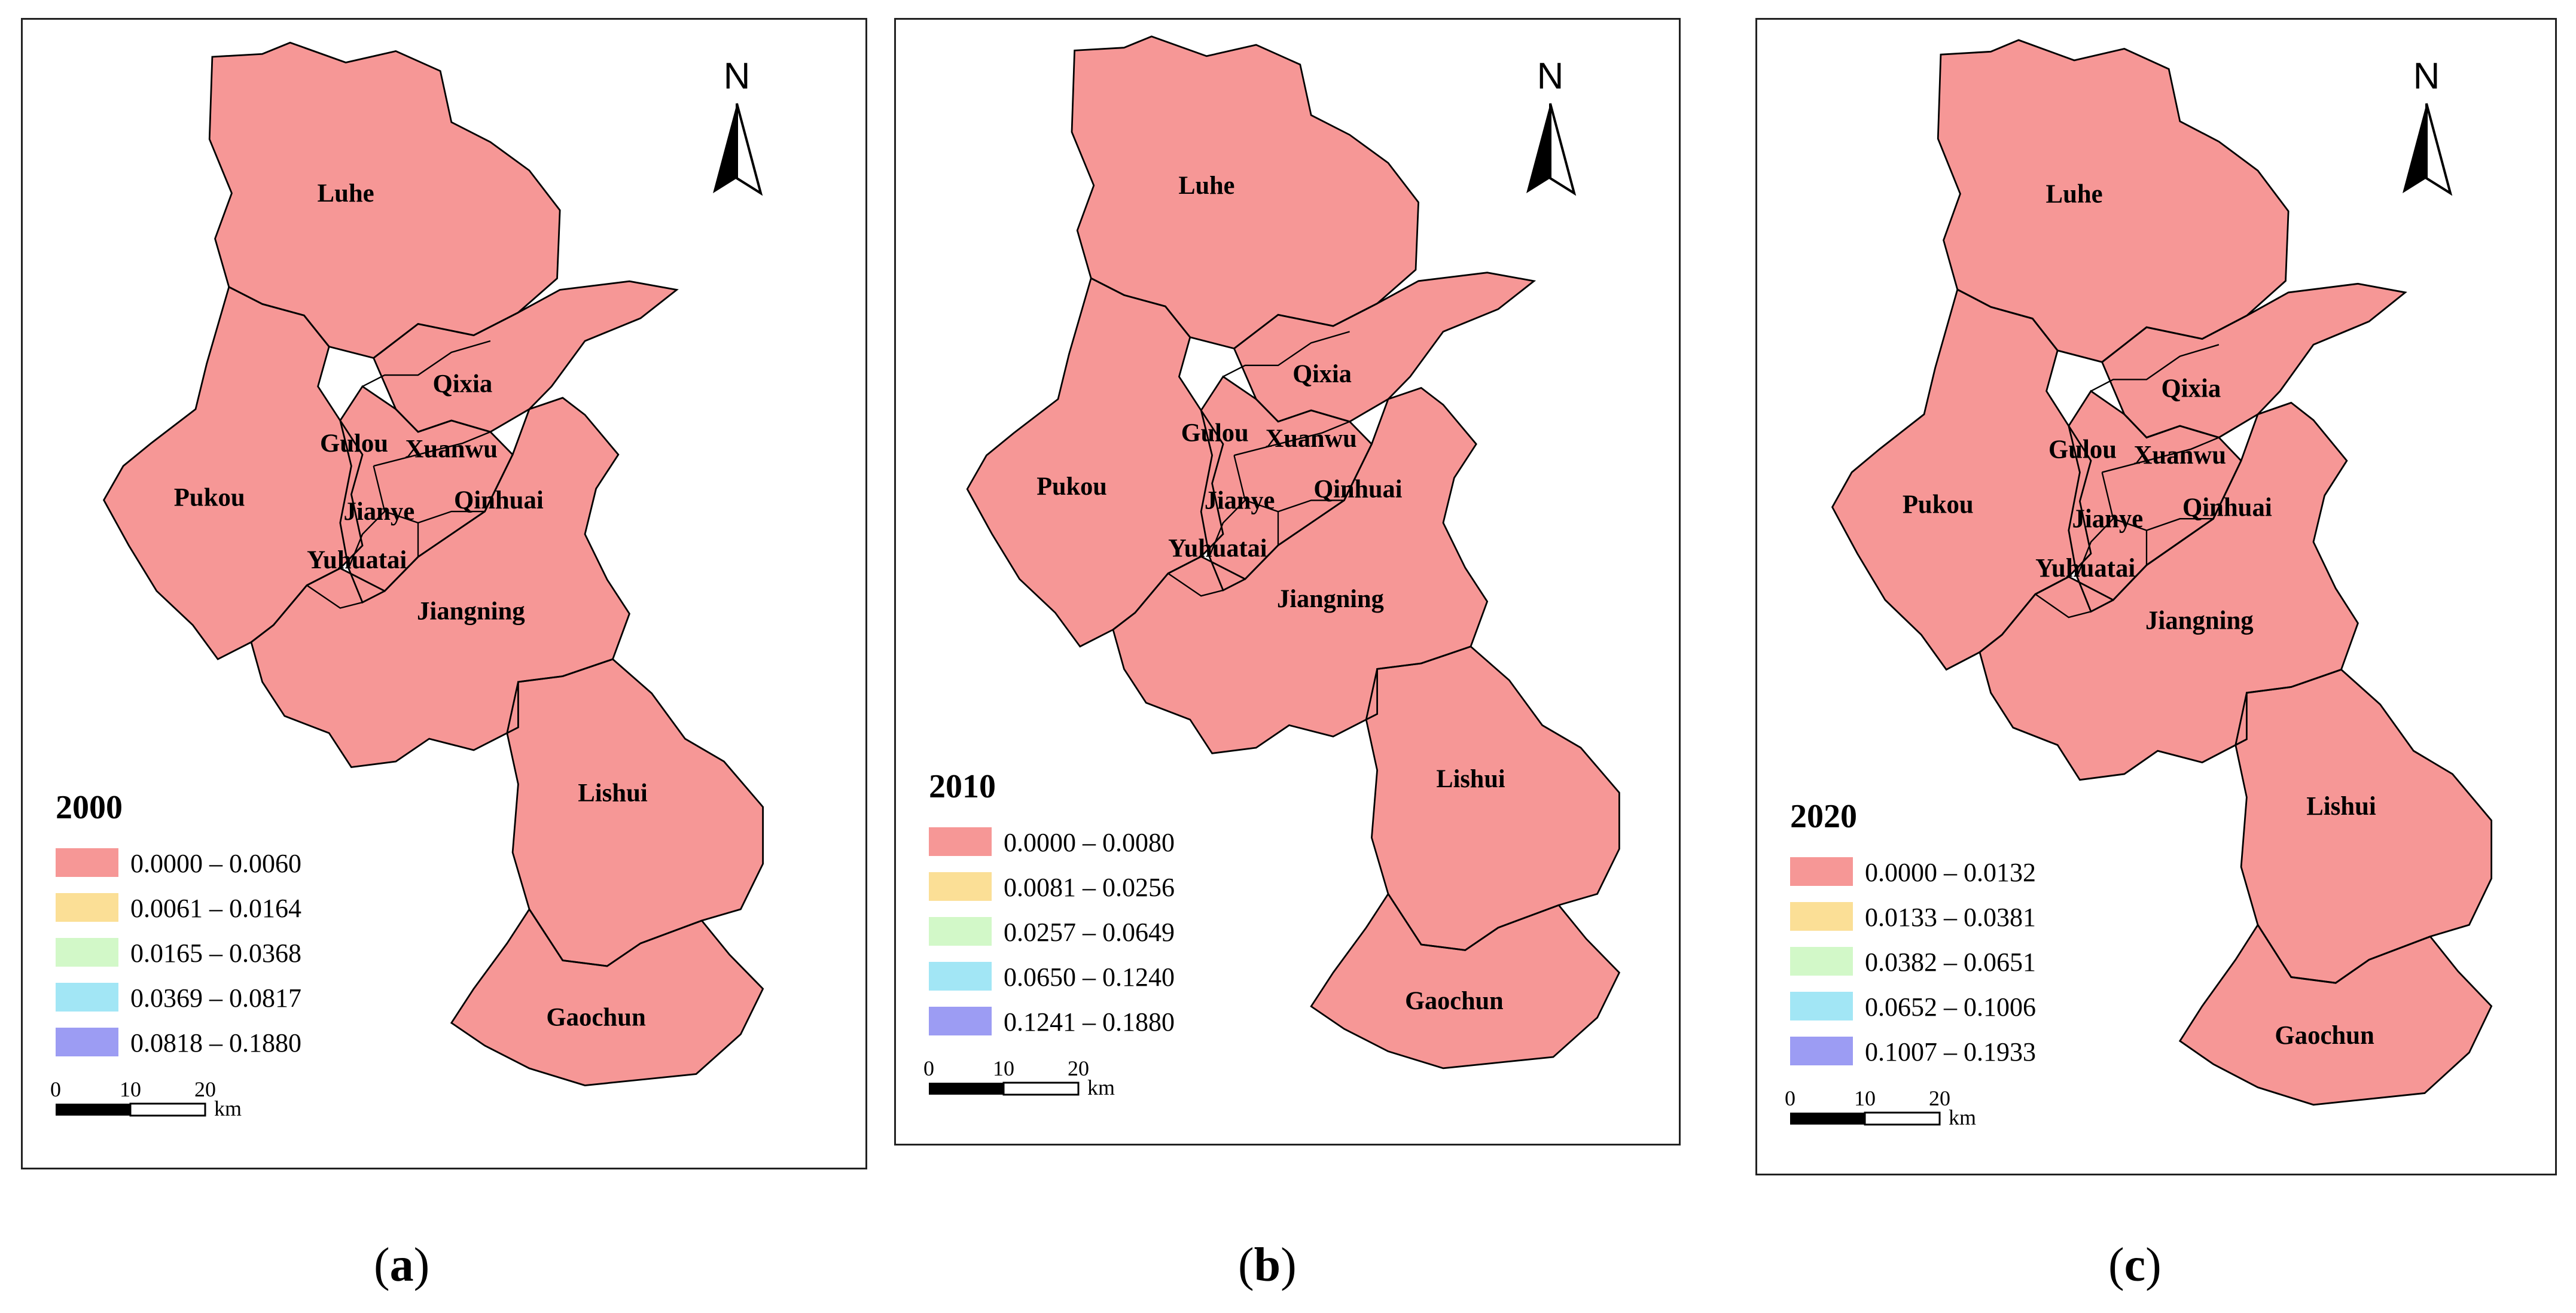 The width and height of the screenshot is (2576, 1313). Describe the element at coordinates (1951, 962) in the screenshot. I see `legend-label: 0.0382 – 0.0651` at that location.